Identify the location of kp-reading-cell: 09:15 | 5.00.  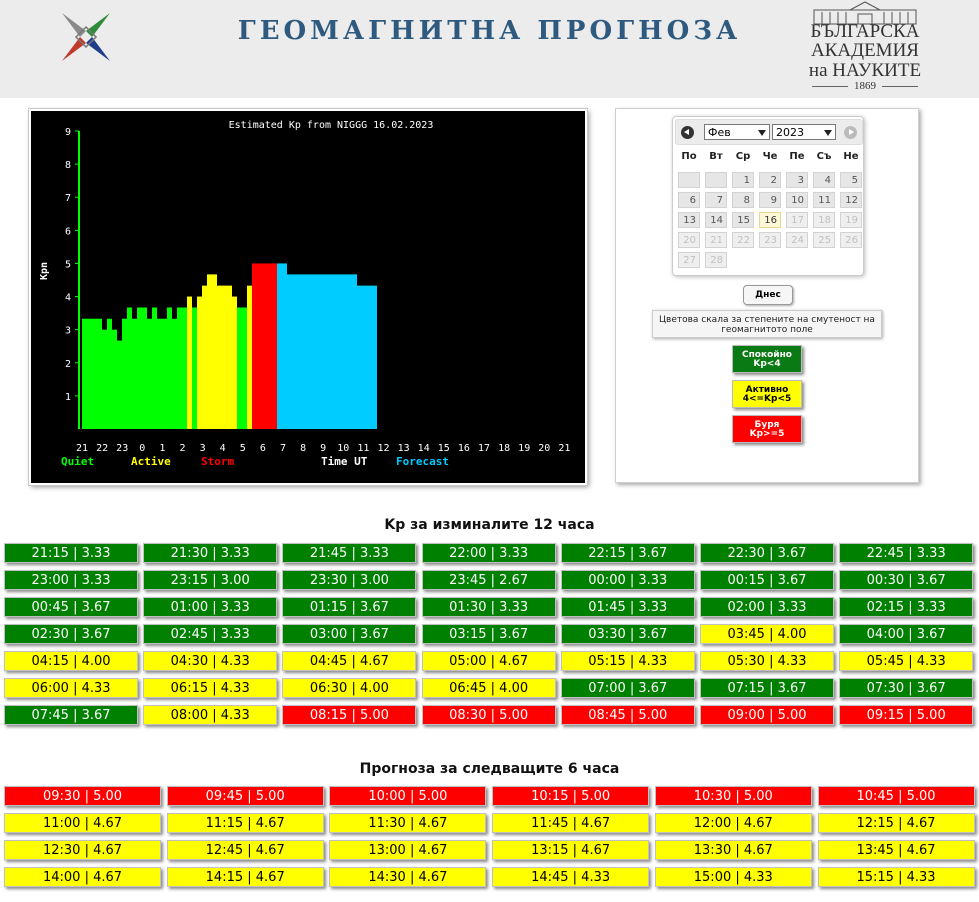
(906, 715).